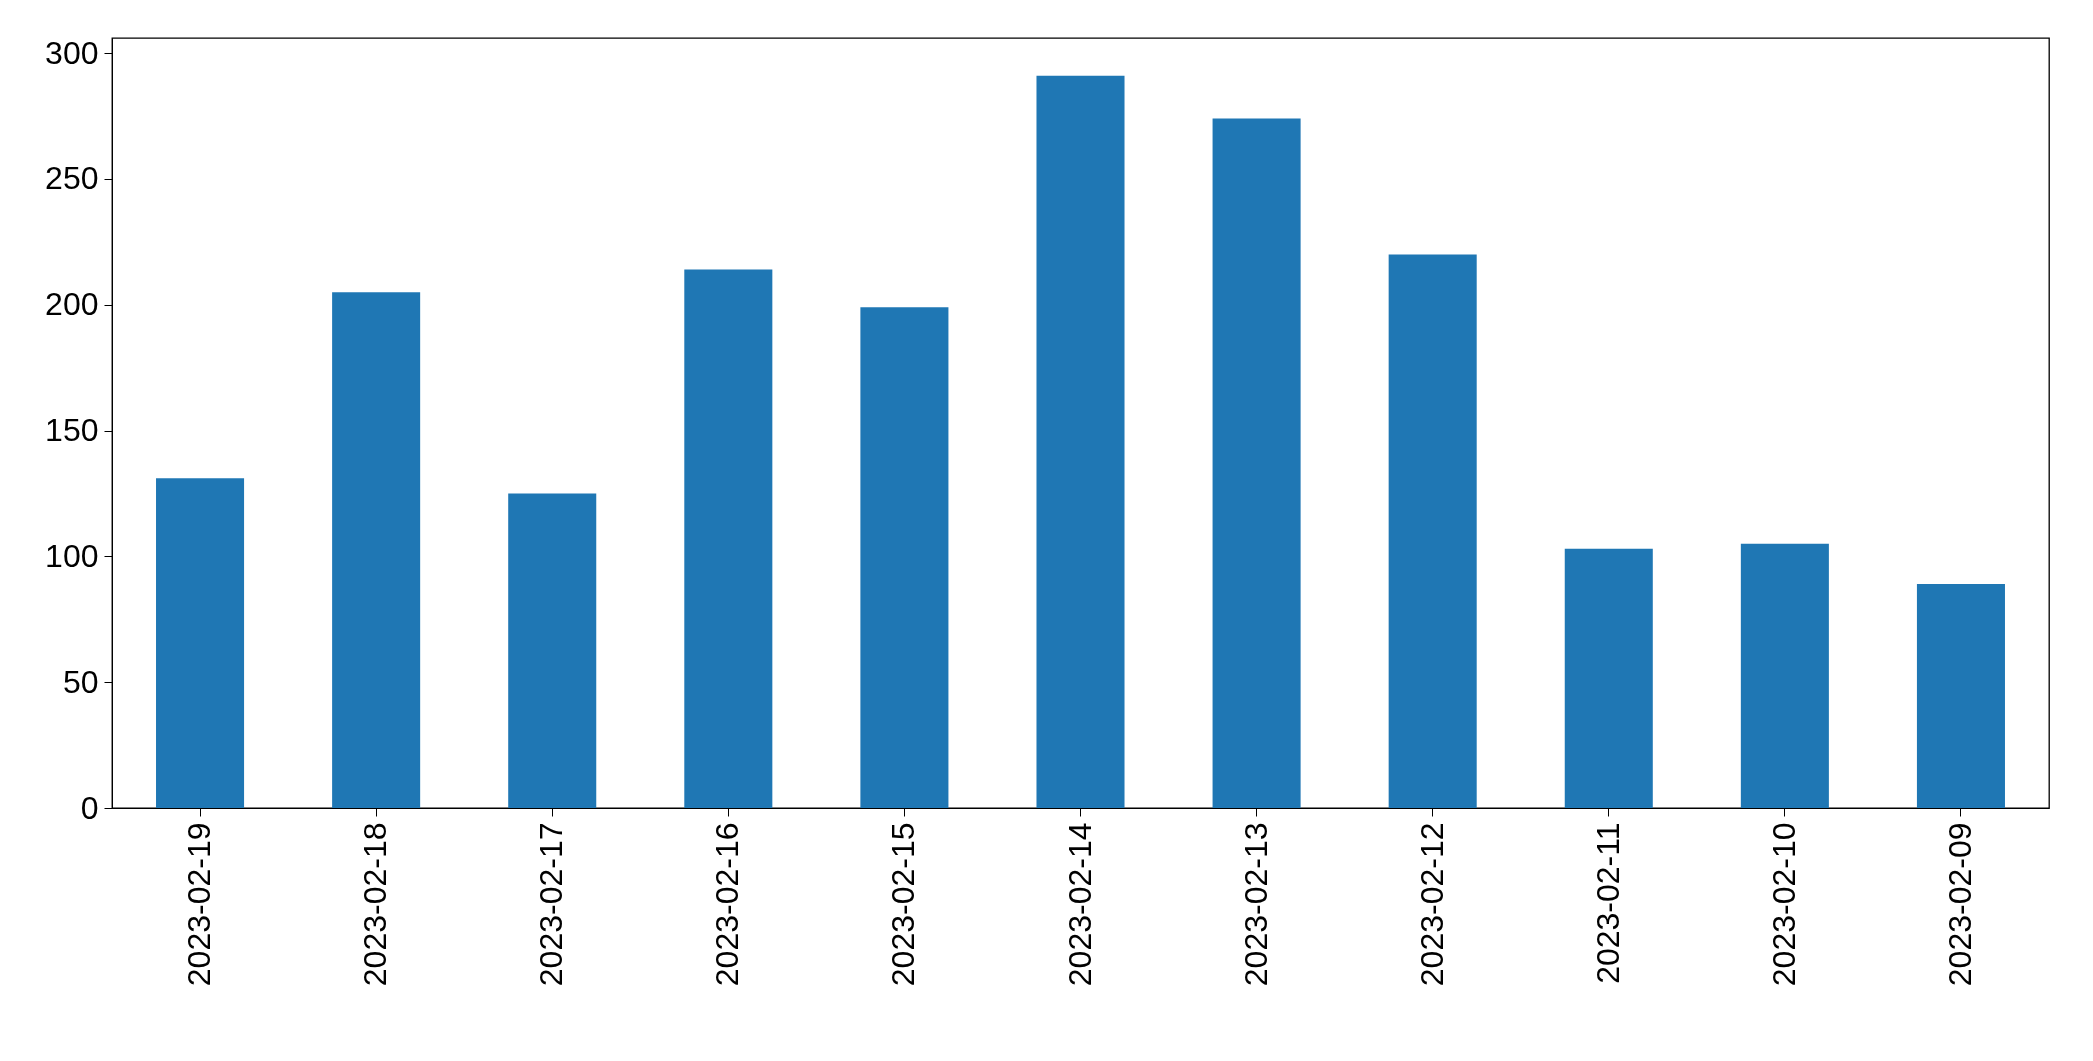 Image resolution: width=2093 pixels, height=1061 pixels. Describe the element at coordinates (1431, 904) in the screenshot. I see `x-tick-label: 2023-02-12` at that location.